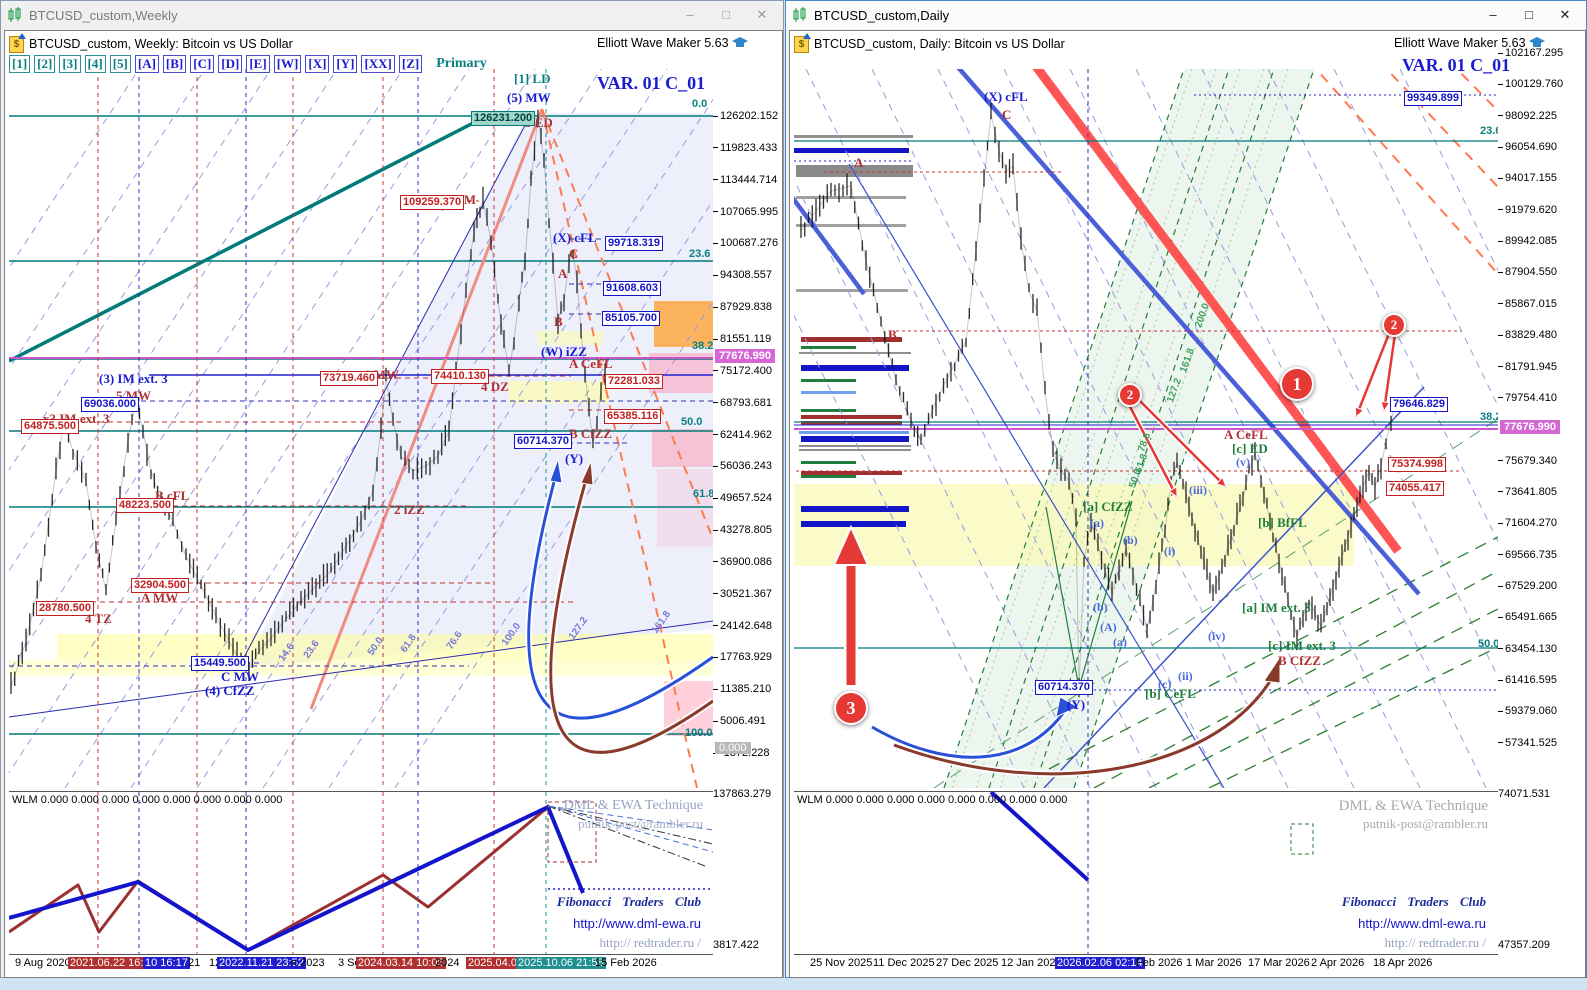  What do you see at coordinates (120, 64) in the screenshot?
I see `wave-button-5: [5]` at bounding box center [120, 64].